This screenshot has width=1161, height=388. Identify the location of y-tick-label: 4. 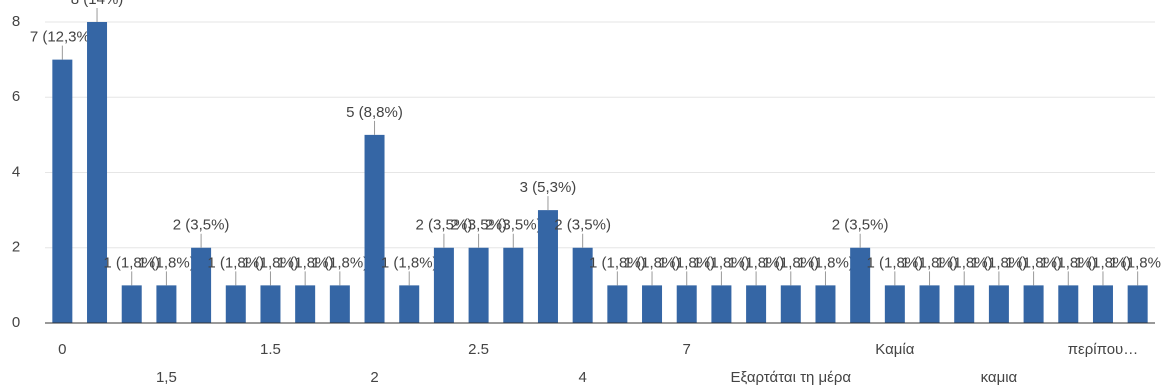
(16, 171).